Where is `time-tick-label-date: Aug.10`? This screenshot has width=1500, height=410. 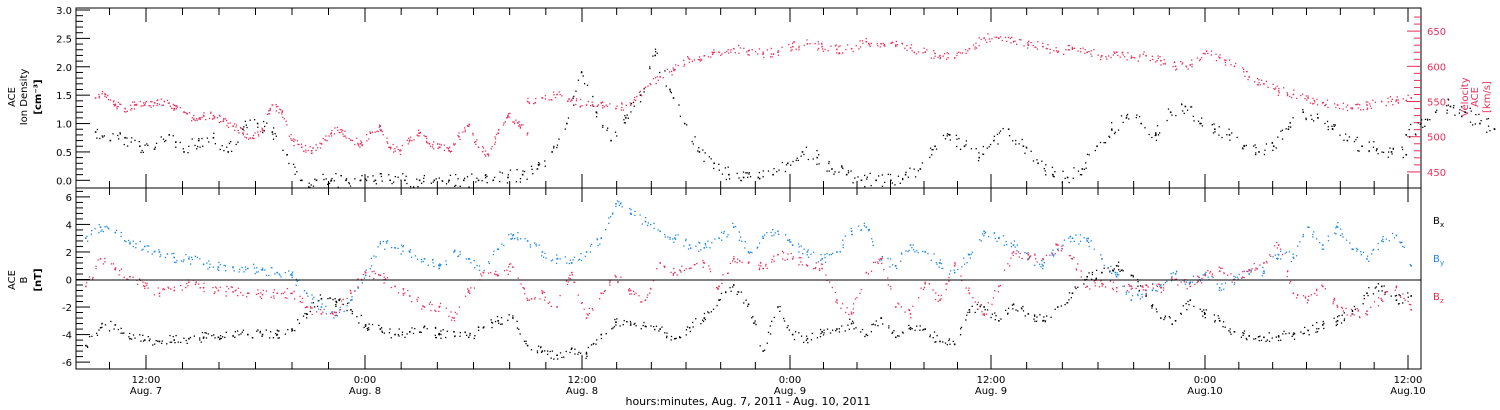 time-tick-label-date: Aug.10 is located at coordinates (1204, 391).